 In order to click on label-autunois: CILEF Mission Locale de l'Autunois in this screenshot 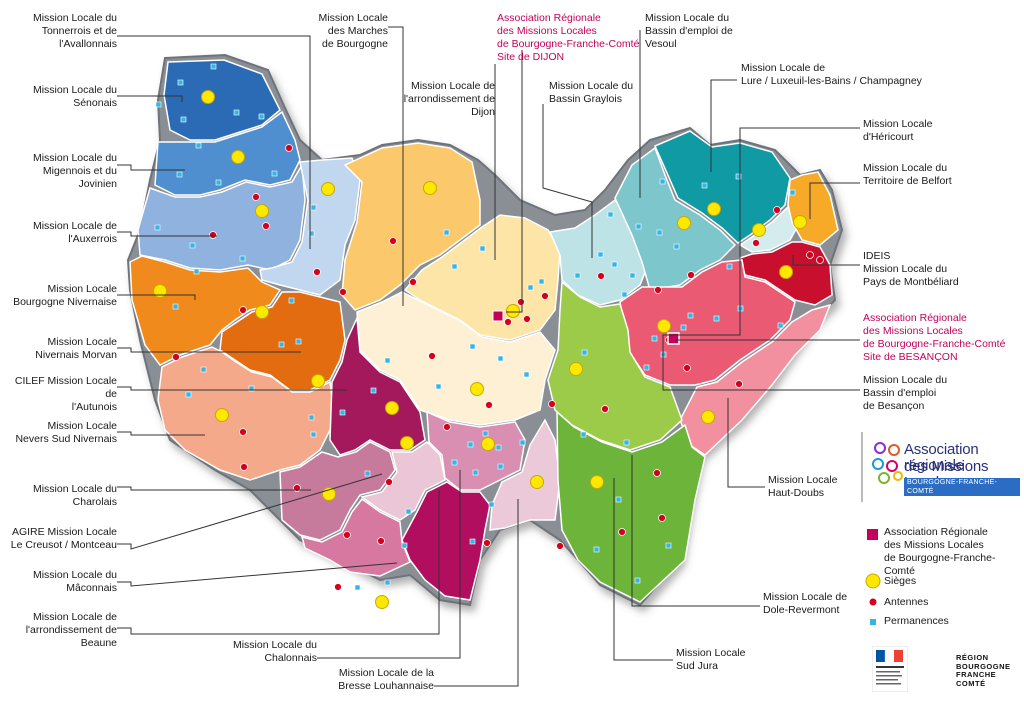, I will do `click(65, 394)`.